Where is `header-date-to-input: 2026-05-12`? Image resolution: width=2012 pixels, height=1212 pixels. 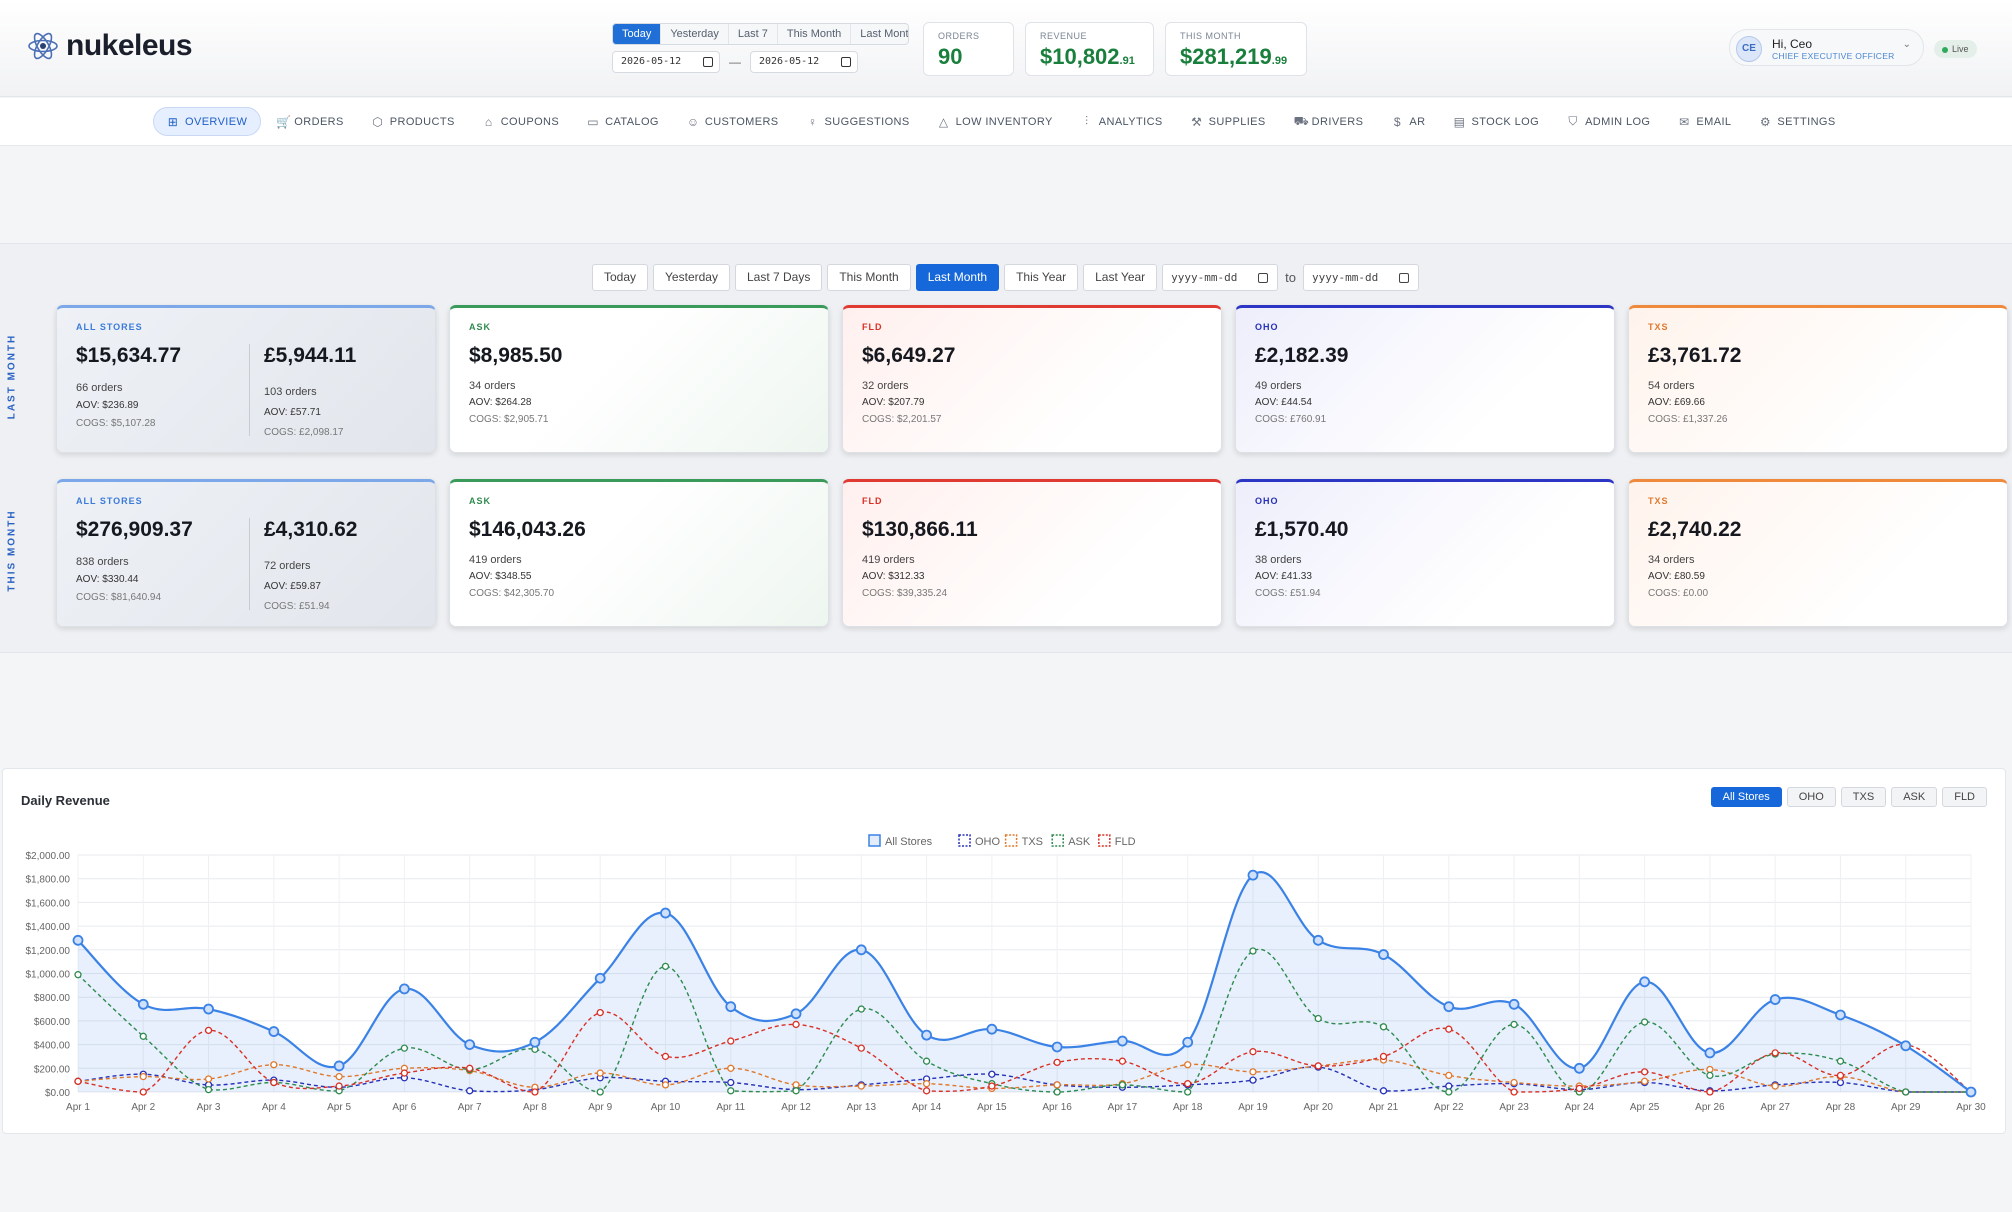 header-date-to-input: 2026-05-12 is located at coordinates (804, 62).